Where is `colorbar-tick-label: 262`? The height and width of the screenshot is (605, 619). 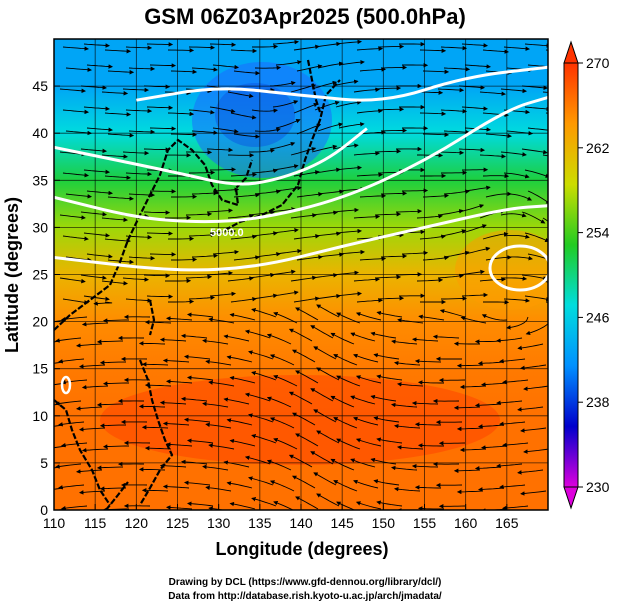
colorbar-tick-label: 262 is located at coordinates (598, 148).